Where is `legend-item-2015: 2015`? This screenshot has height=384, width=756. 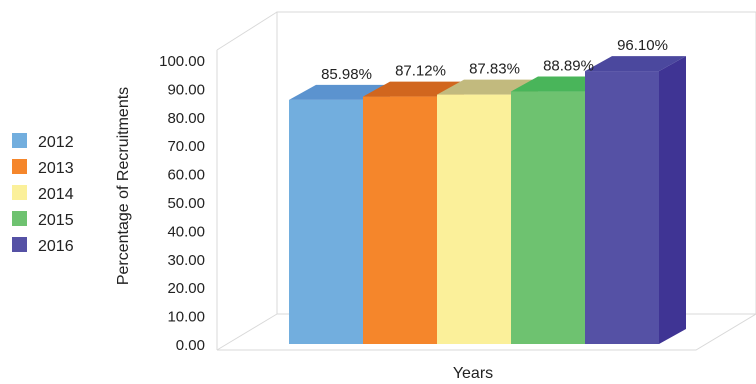
legend-item-2015: 2015 is located at coordinates (43, 220).